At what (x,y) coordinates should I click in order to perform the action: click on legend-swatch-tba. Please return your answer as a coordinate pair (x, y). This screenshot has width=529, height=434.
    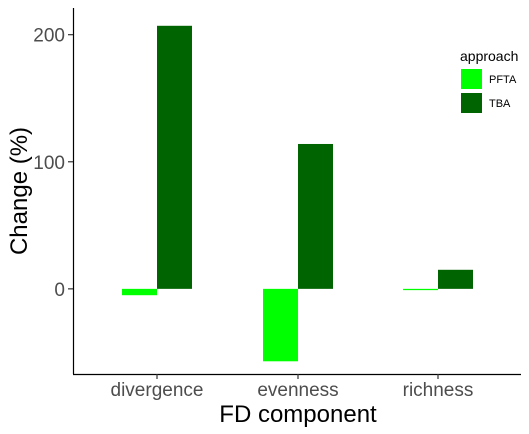
    Looking at the image, I should click on (471, 103).